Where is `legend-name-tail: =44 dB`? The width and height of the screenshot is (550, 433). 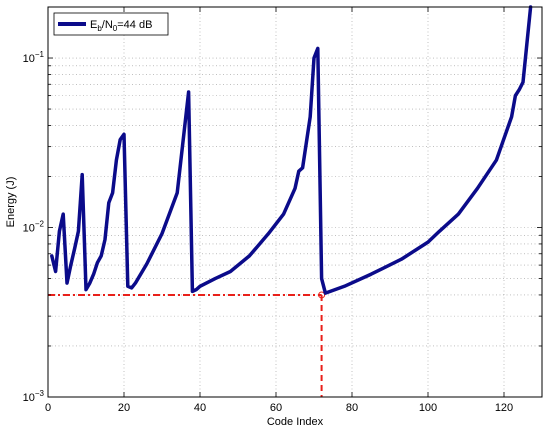 legend-name-tail: =44 dB is located at coordinates (134, 25).